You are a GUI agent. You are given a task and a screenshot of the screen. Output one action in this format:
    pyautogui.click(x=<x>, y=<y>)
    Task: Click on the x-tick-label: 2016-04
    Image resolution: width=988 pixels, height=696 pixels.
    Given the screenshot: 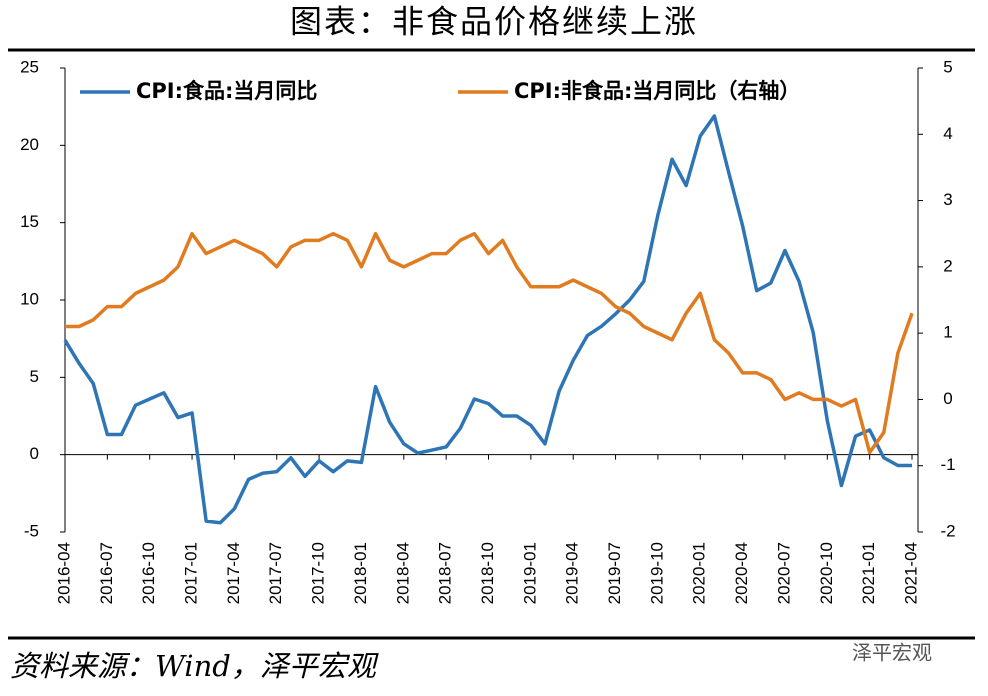 What is the action you would take?
    pyautogui.click(x=63, y=573)
    